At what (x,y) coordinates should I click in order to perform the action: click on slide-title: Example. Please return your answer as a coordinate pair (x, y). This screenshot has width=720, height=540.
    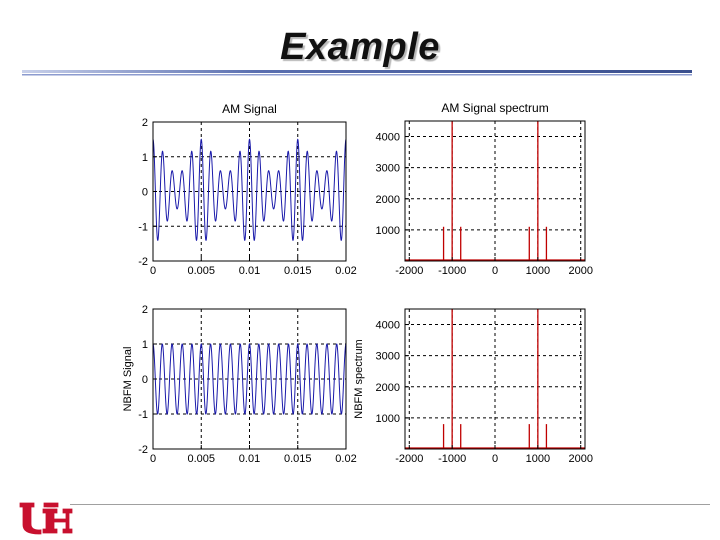
    Looking at the image, I should click on (360, 47).